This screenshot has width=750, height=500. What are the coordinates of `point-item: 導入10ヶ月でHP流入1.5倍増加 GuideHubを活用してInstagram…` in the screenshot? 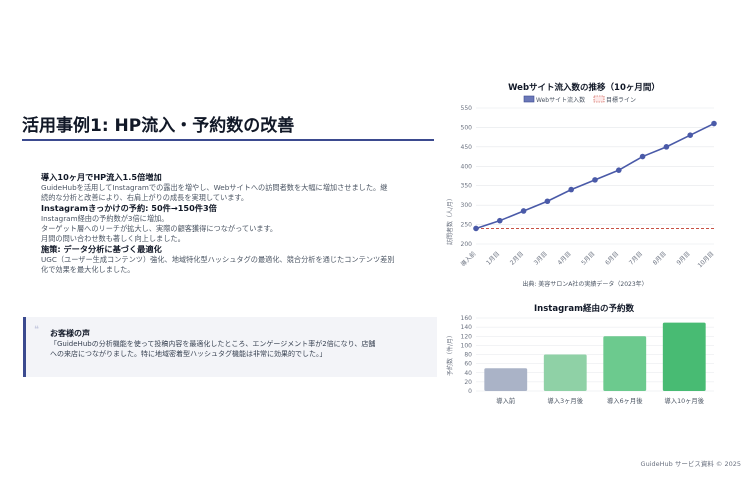 It's located at (238, 187).